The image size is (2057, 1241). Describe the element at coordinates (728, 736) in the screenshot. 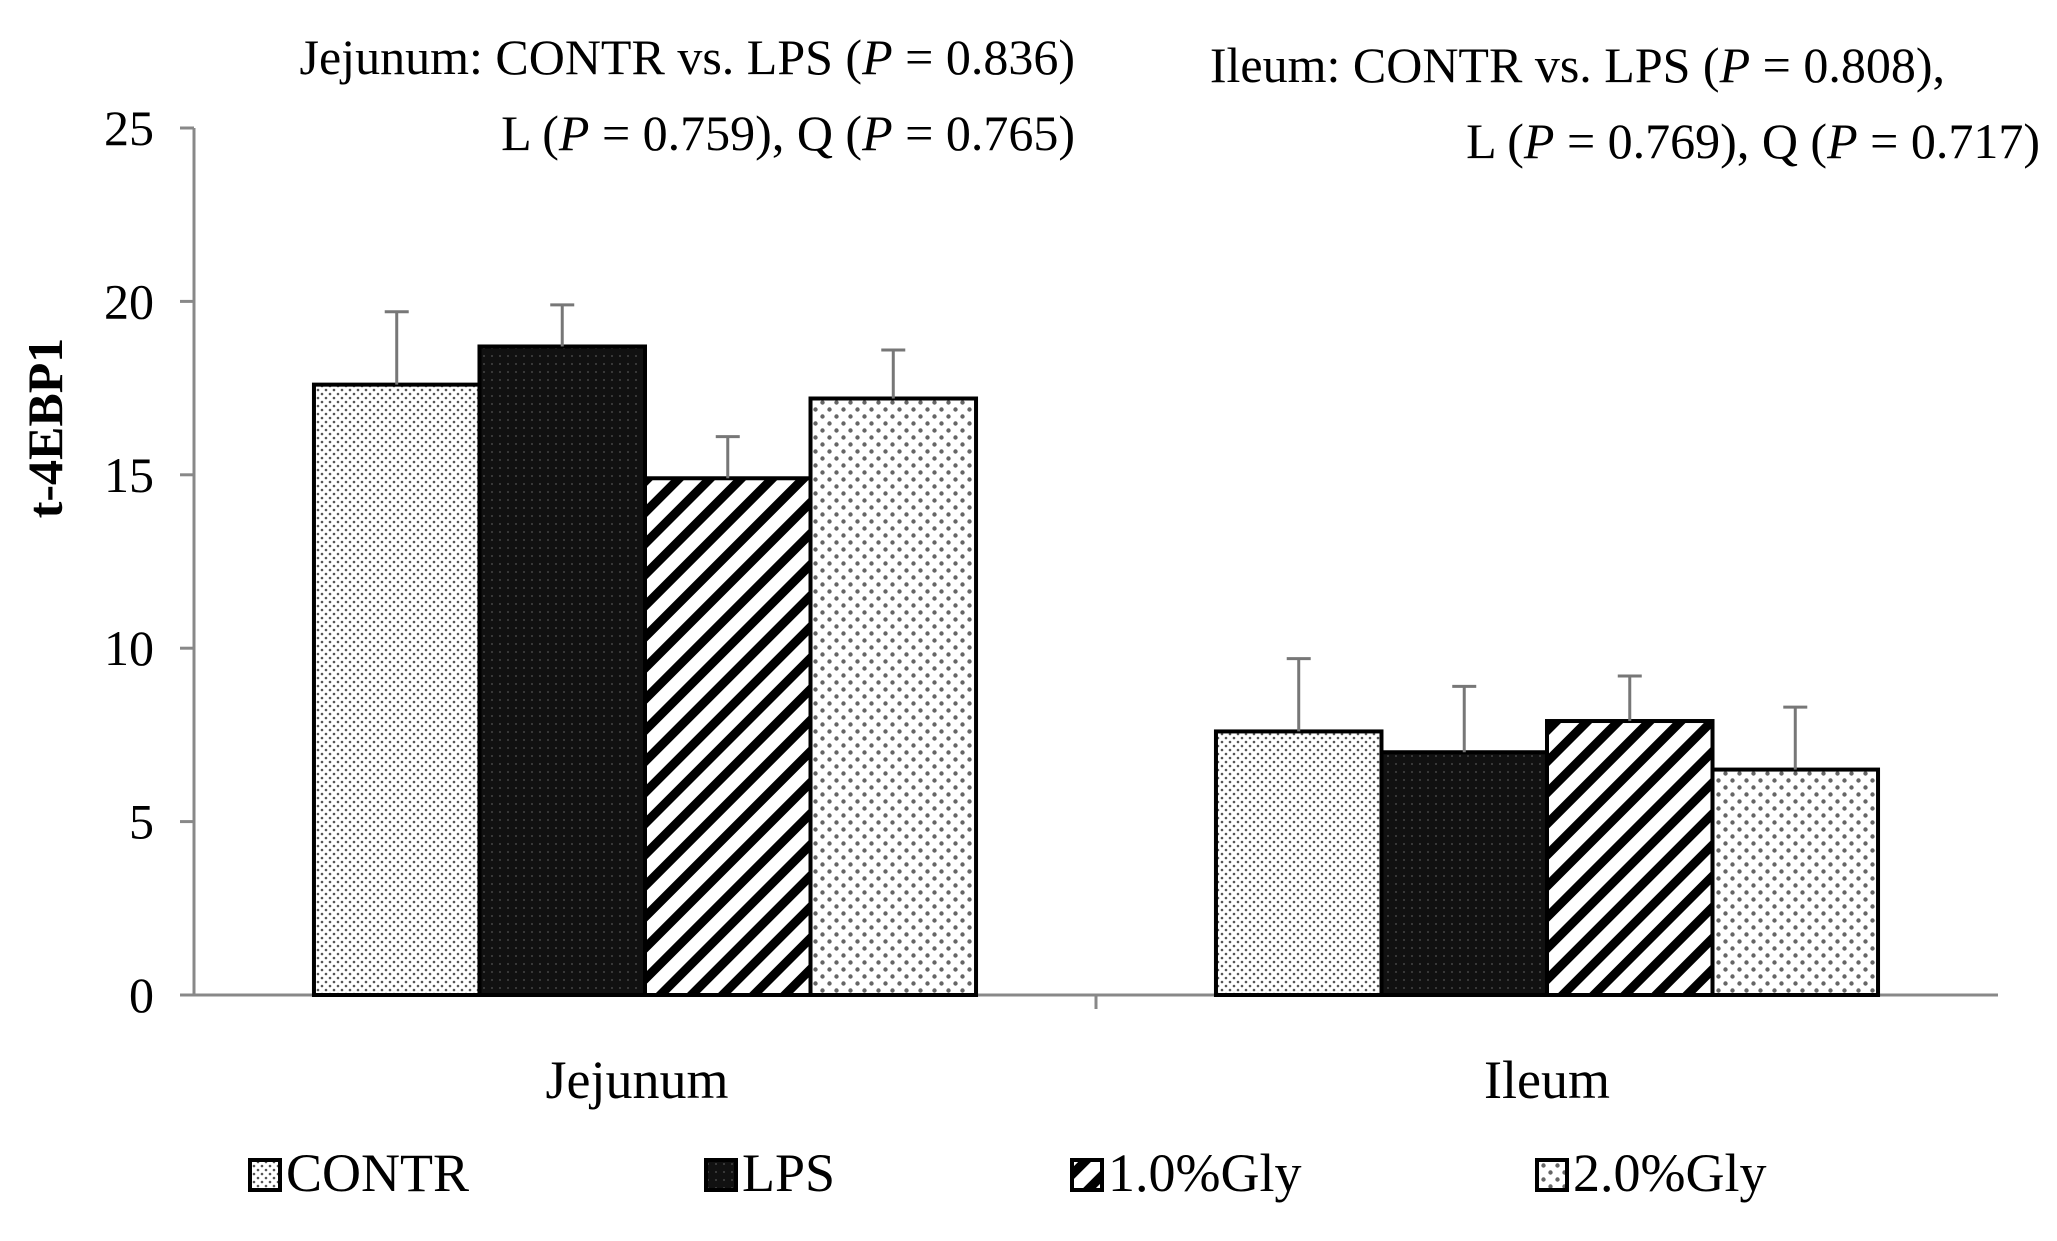

I see `bar-1-0-gly-jejunum` at that location.